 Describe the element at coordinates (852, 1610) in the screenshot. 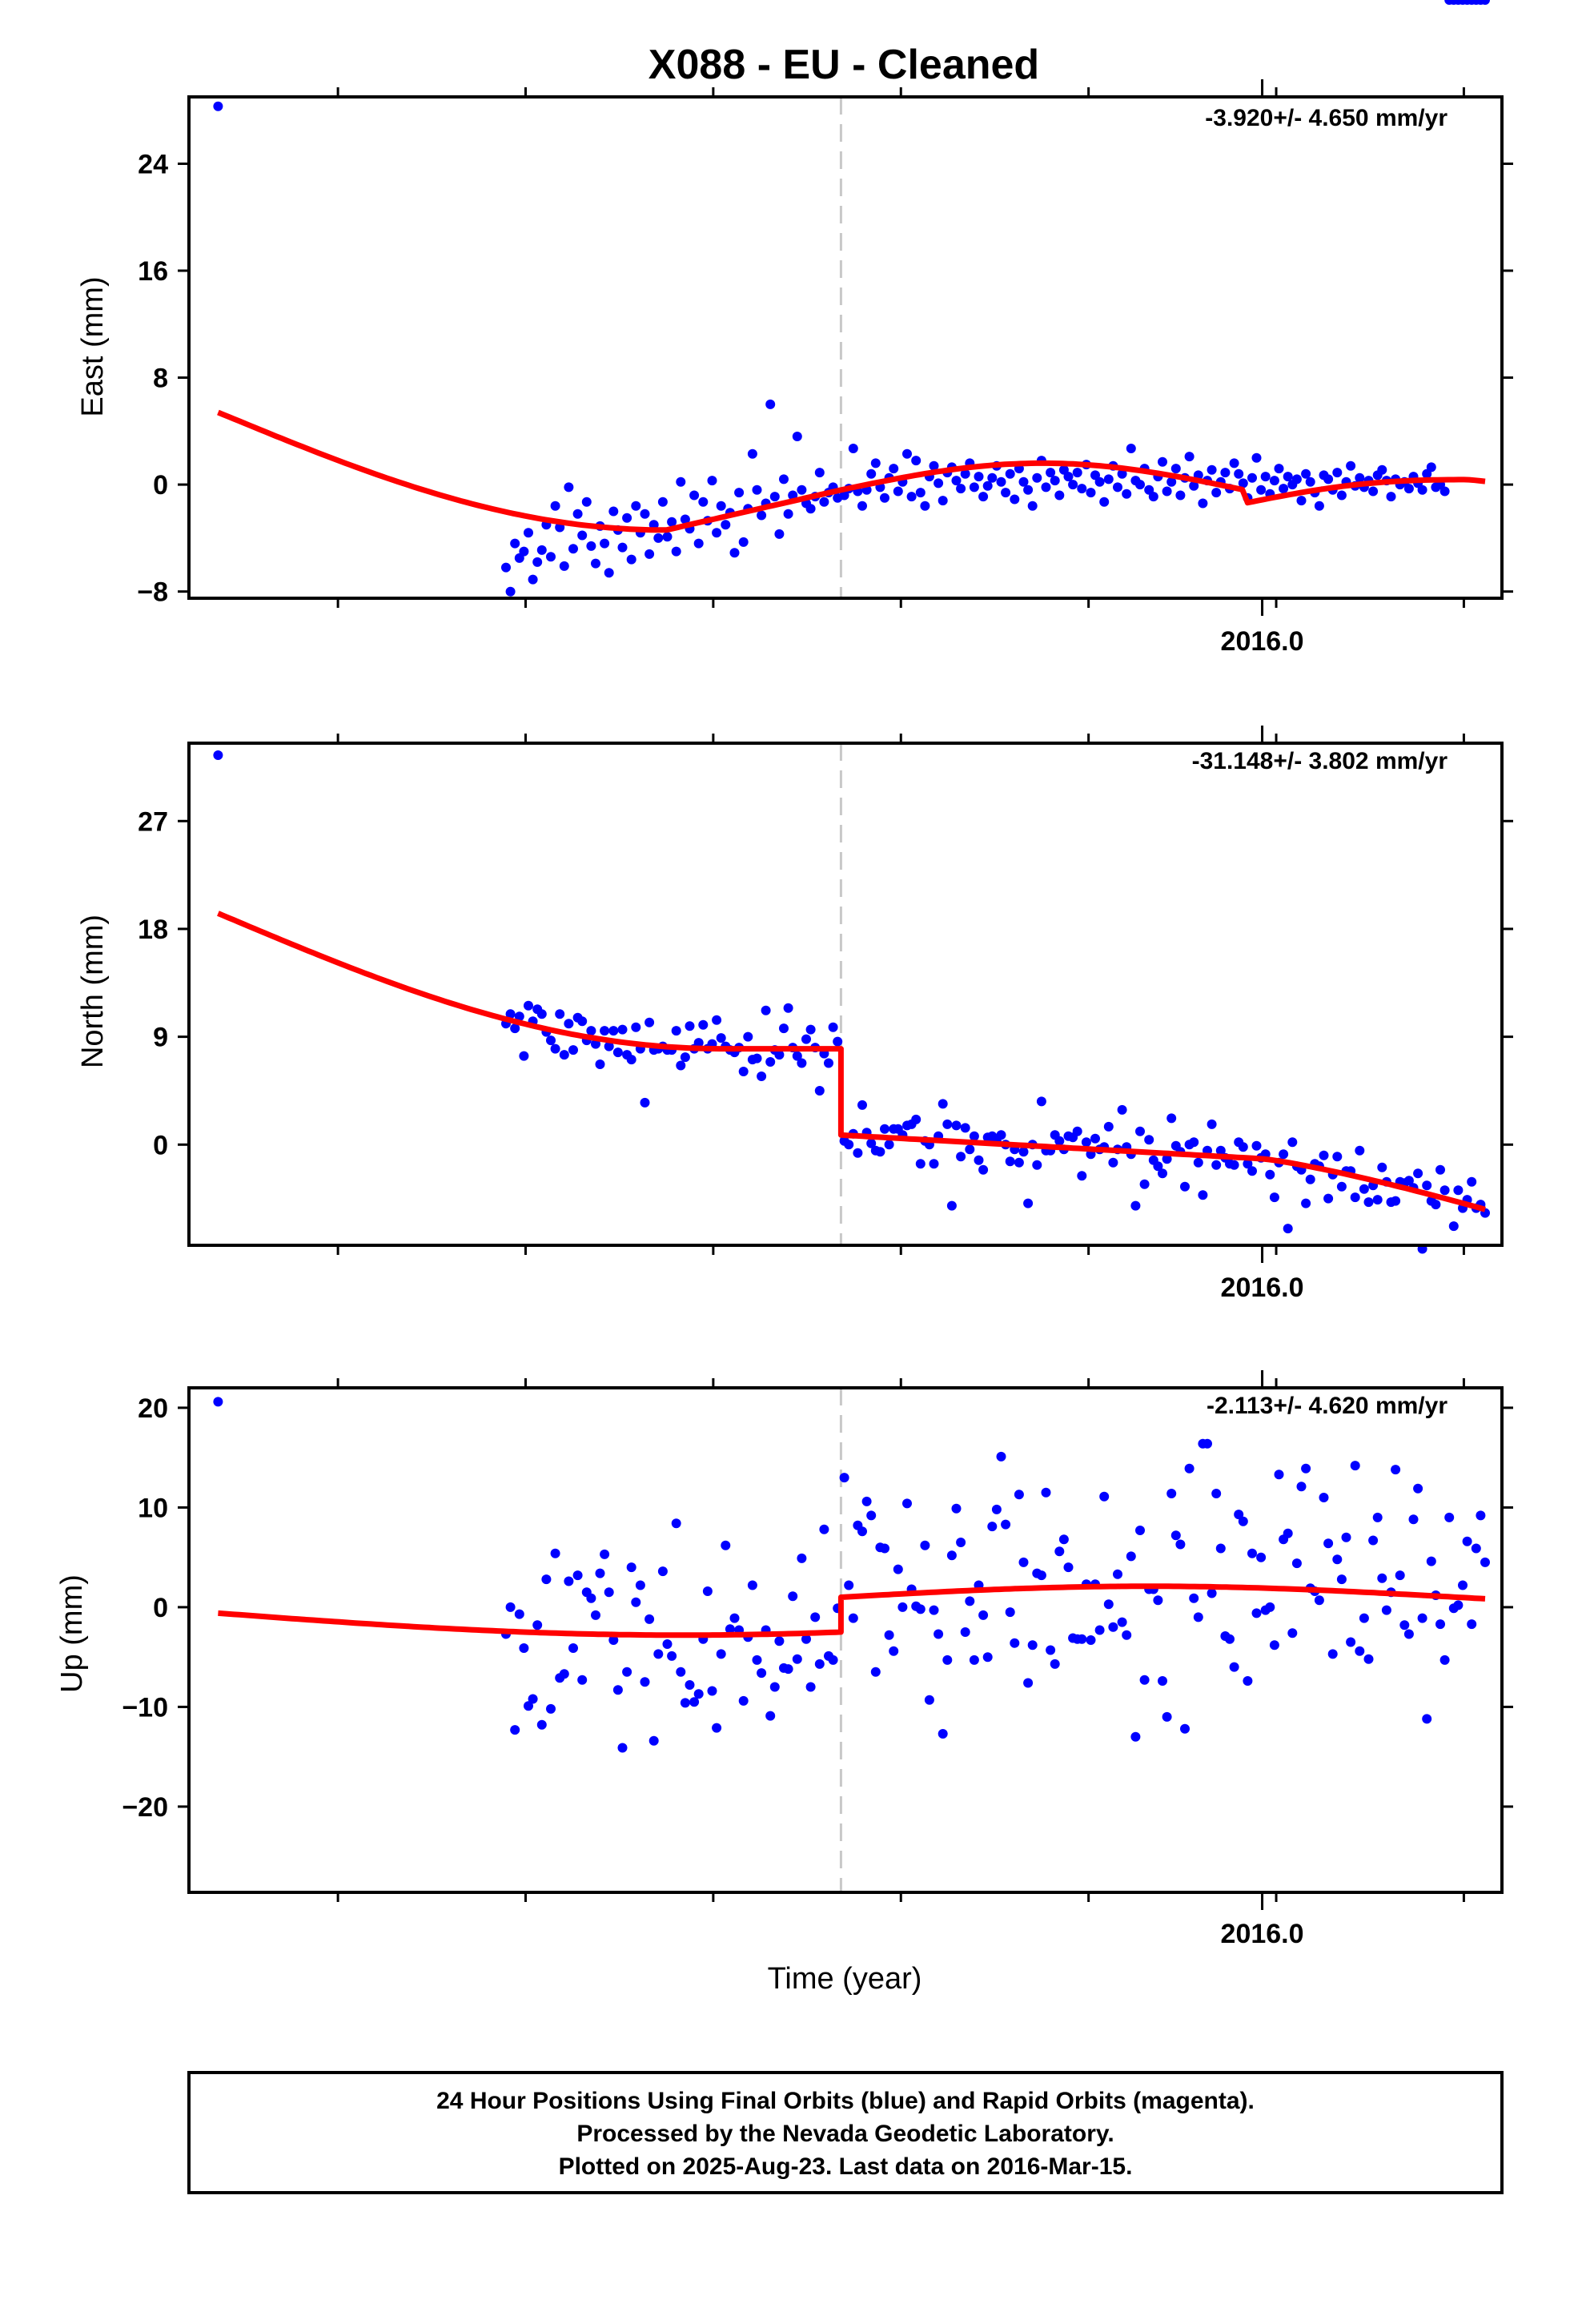

I see `up-model-curve` at that location.